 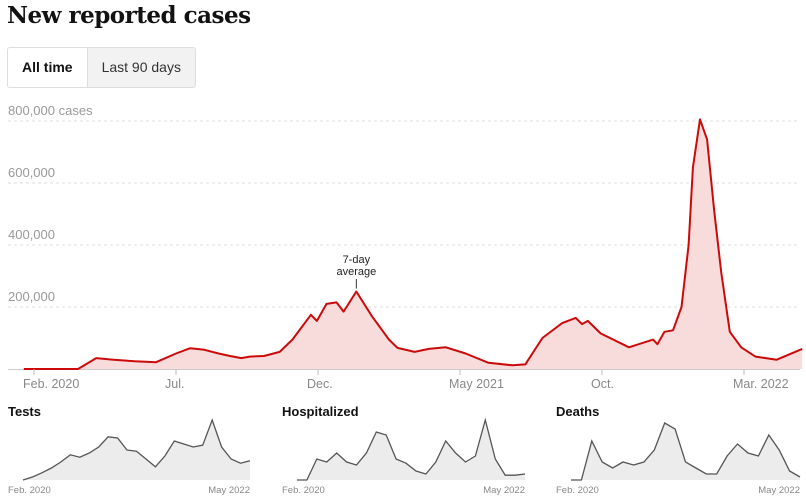 I want to click on y-tick-label: 200,000, so click(x=31, y=296).